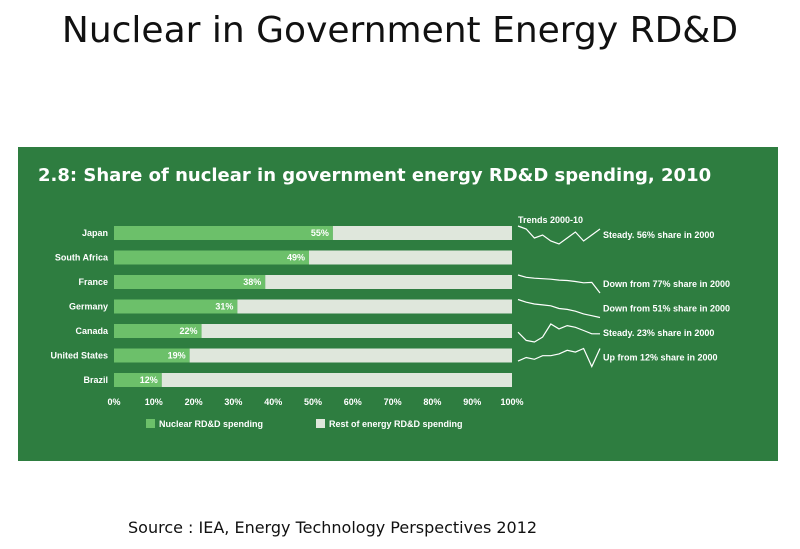  What do you see at coordinates (224, 307) in the screenshot?
I see `data-label: 31%` at bounding box center [224, 307].